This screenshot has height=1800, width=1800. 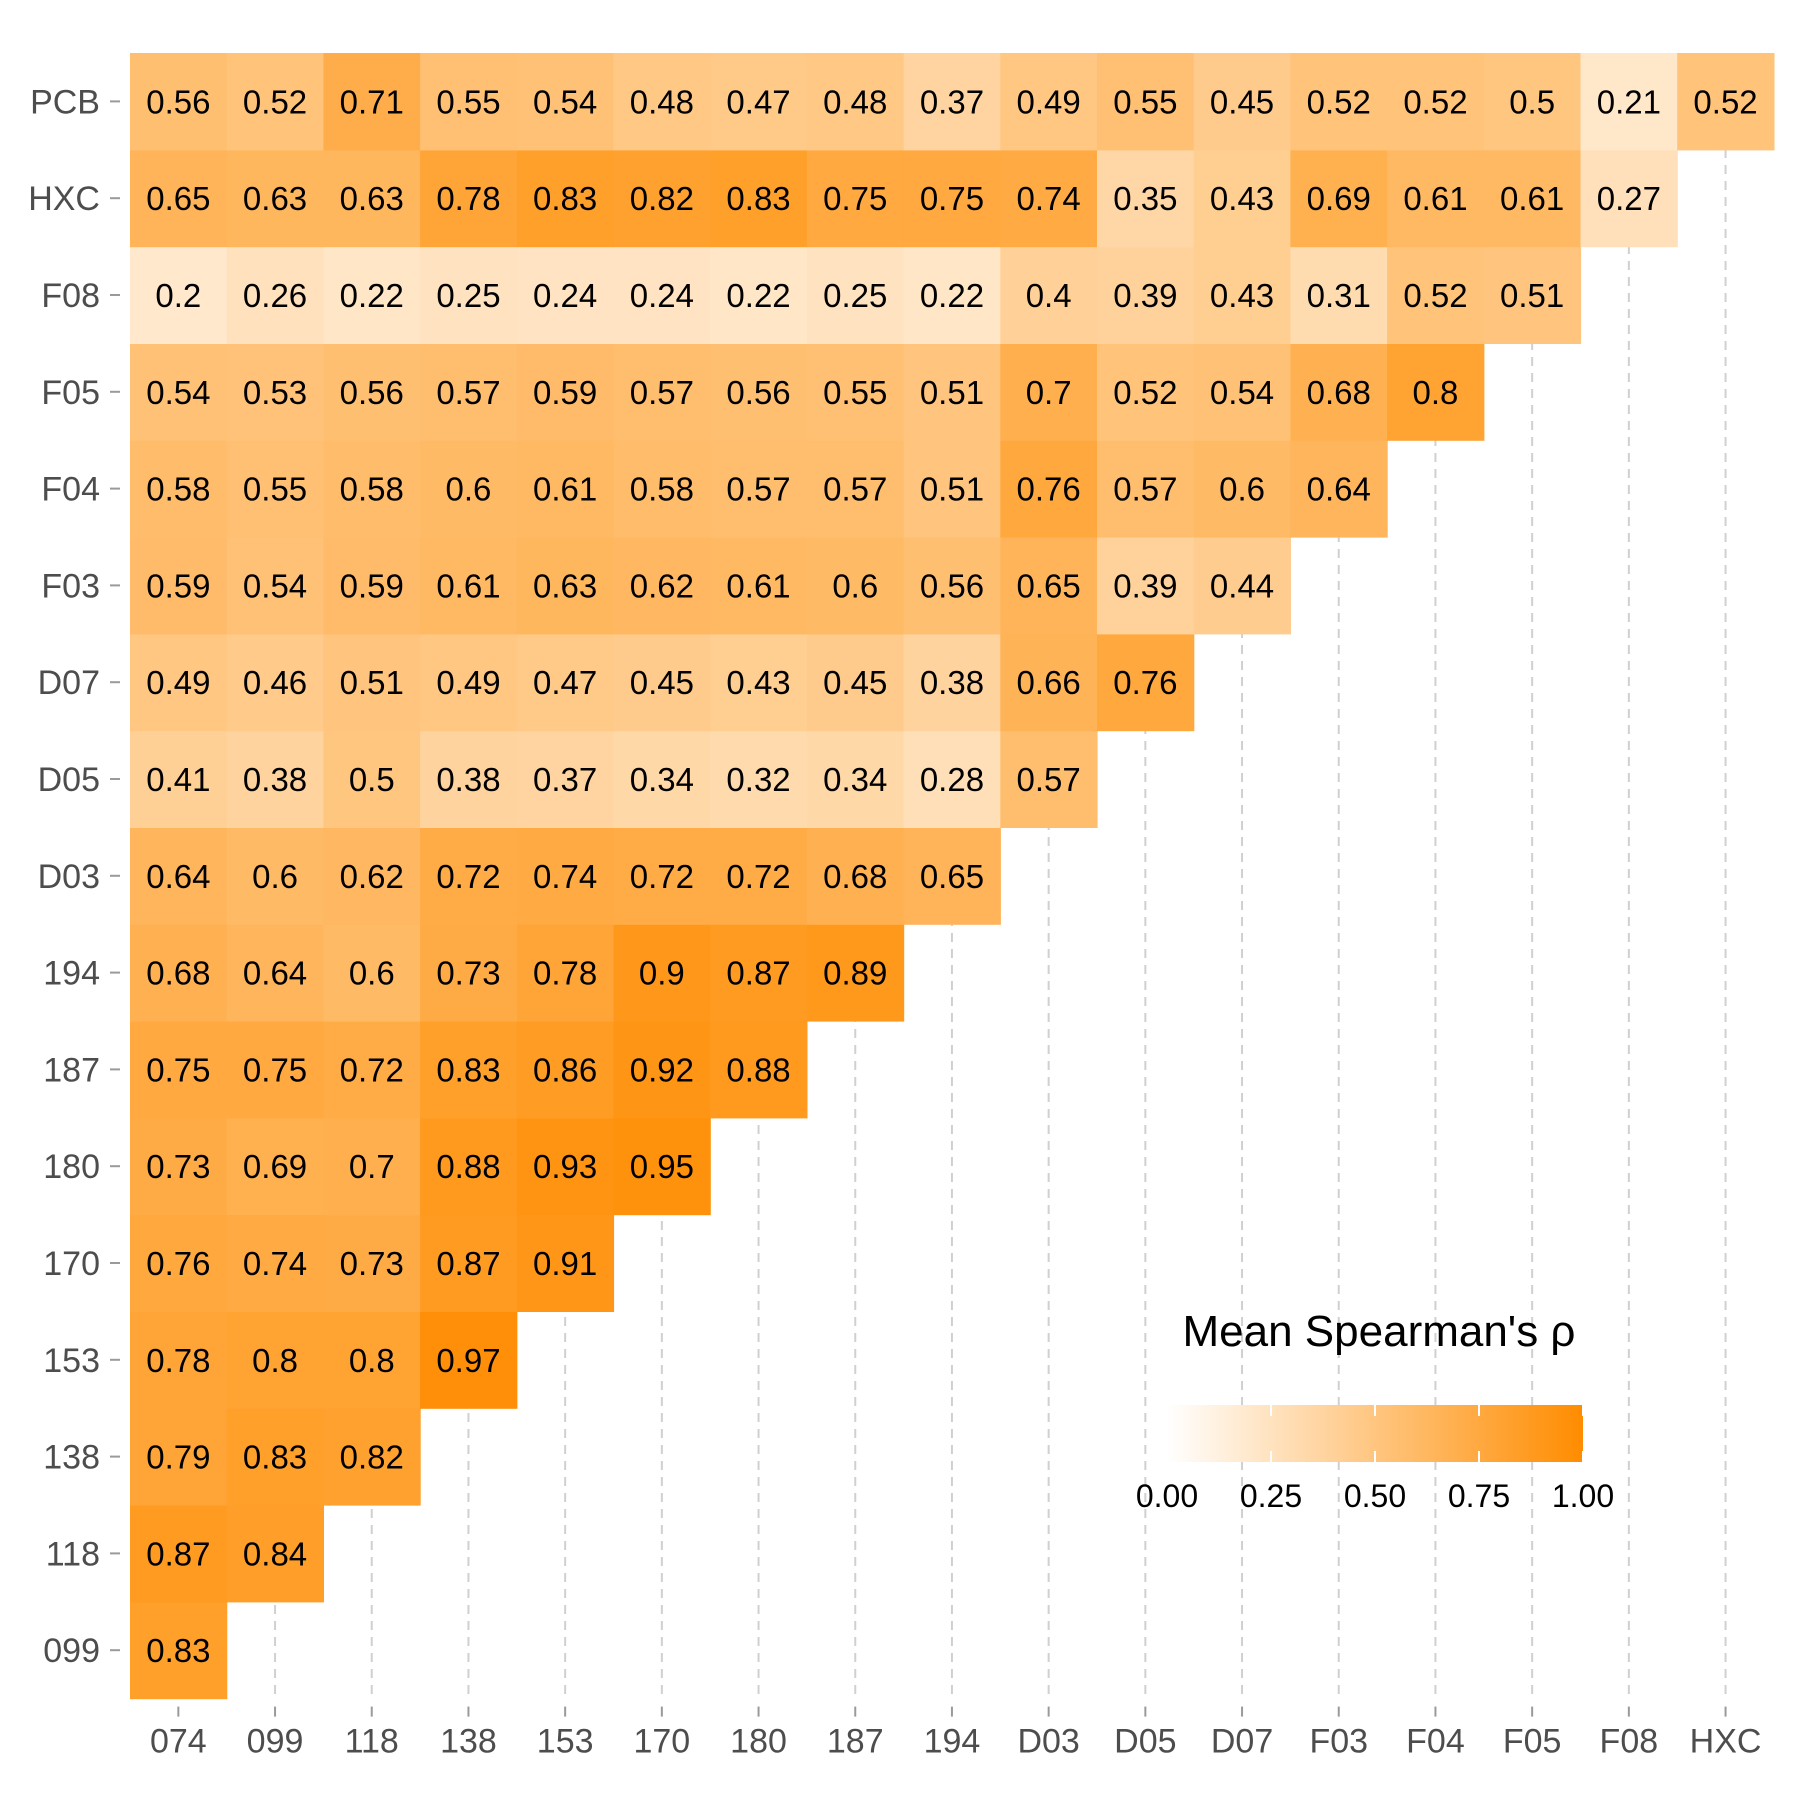 What do you see at coordinates (662, 779) in the screenshot?
I see `cell-value-label: 0.34` at bounding box center [662, 779].